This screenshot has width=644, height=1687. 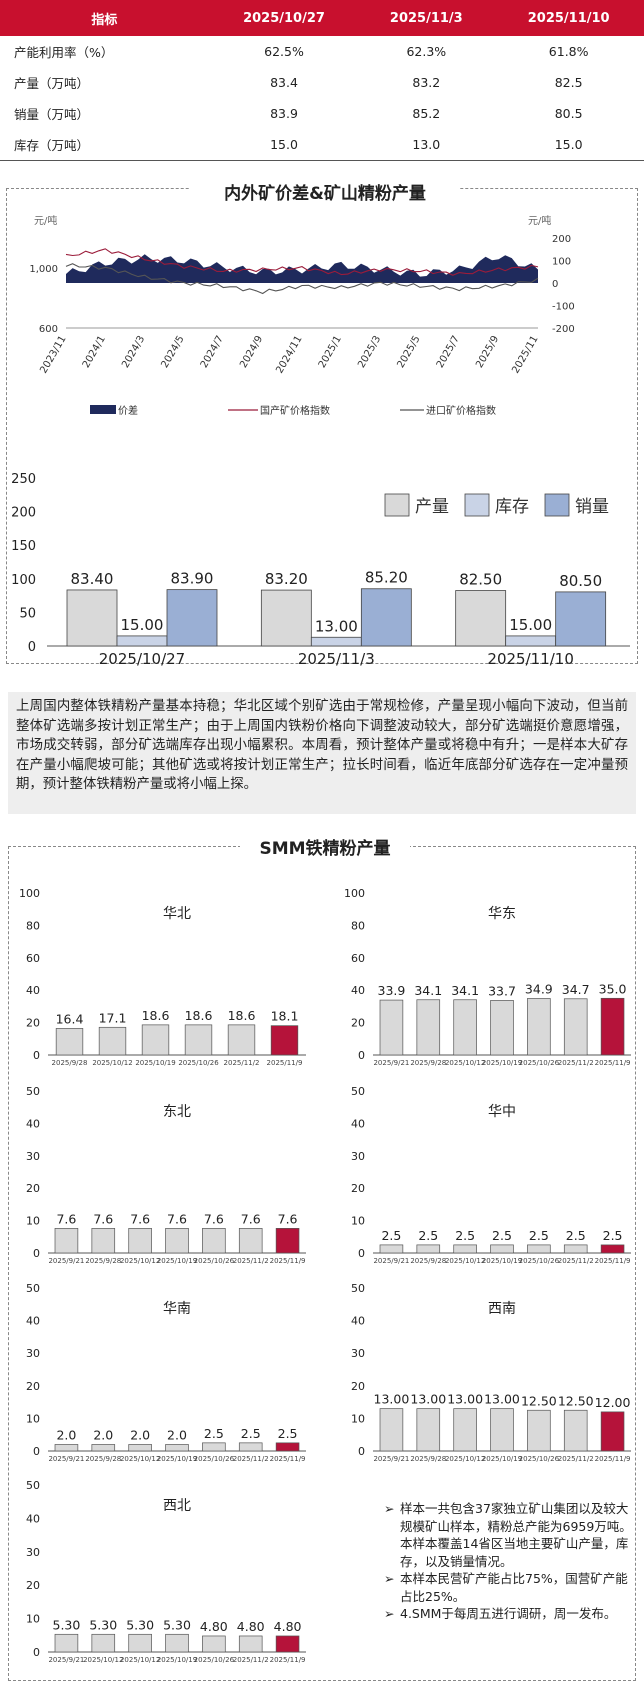 What do you see at coordinates (530, 659) in the screenshot?
I see `x-tick-label: 2025/11/10` at bounding box center [530, 659].